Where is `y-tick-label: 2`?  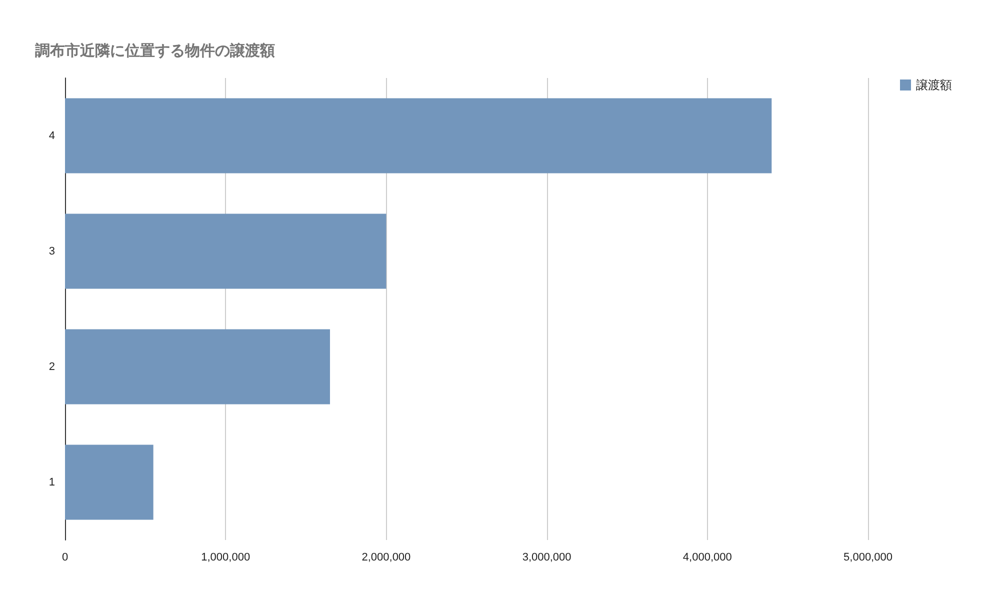 y-tick-label: 2 is located at coordinates (51, 366).